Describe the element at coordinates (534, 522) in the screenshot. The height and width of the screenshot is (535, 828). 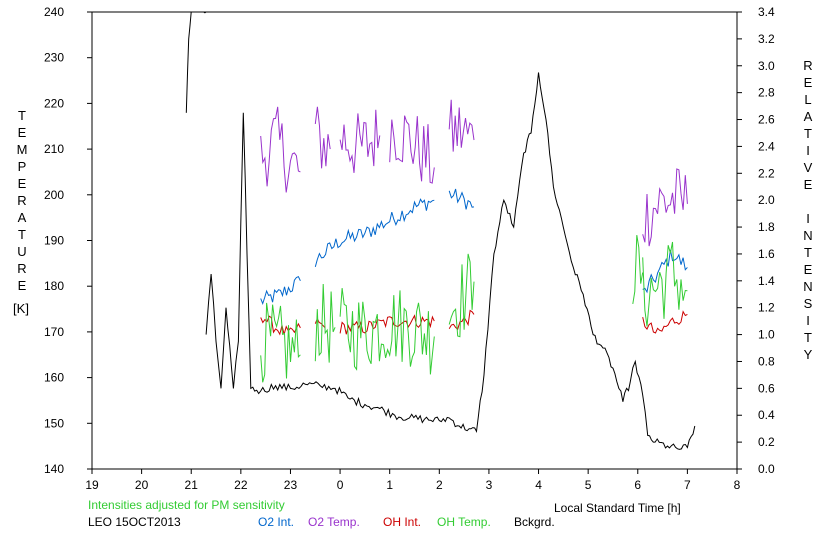
I see `legend-entry: Bckgrd.` at that location.